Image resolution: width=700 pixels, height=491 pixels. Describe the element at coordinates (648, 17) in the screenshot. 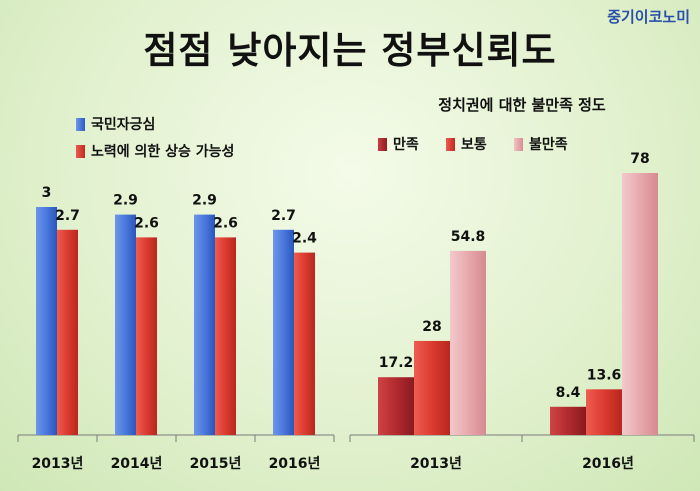

I see `brand-logo: 중기이코노미` at that location.